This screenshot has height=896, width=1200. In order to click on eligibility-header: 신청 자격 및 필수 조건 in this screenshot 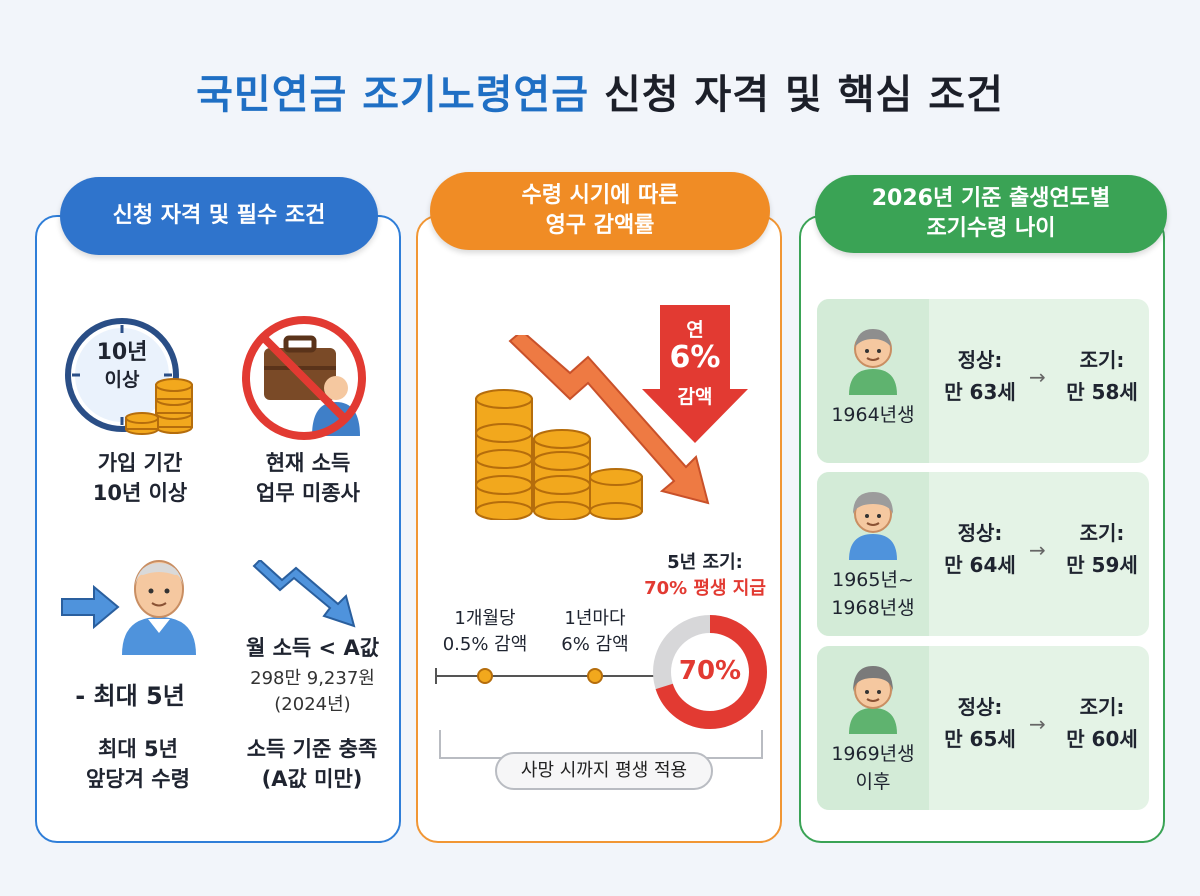, I will do `click(219, 216)`.